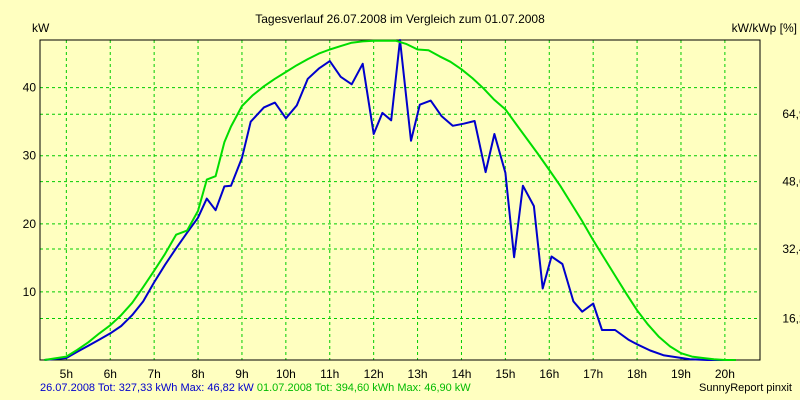  Describe the element at coordinates (791, 318) in the screenshot. I see `y-tick-label-right: 16,2` at that location.